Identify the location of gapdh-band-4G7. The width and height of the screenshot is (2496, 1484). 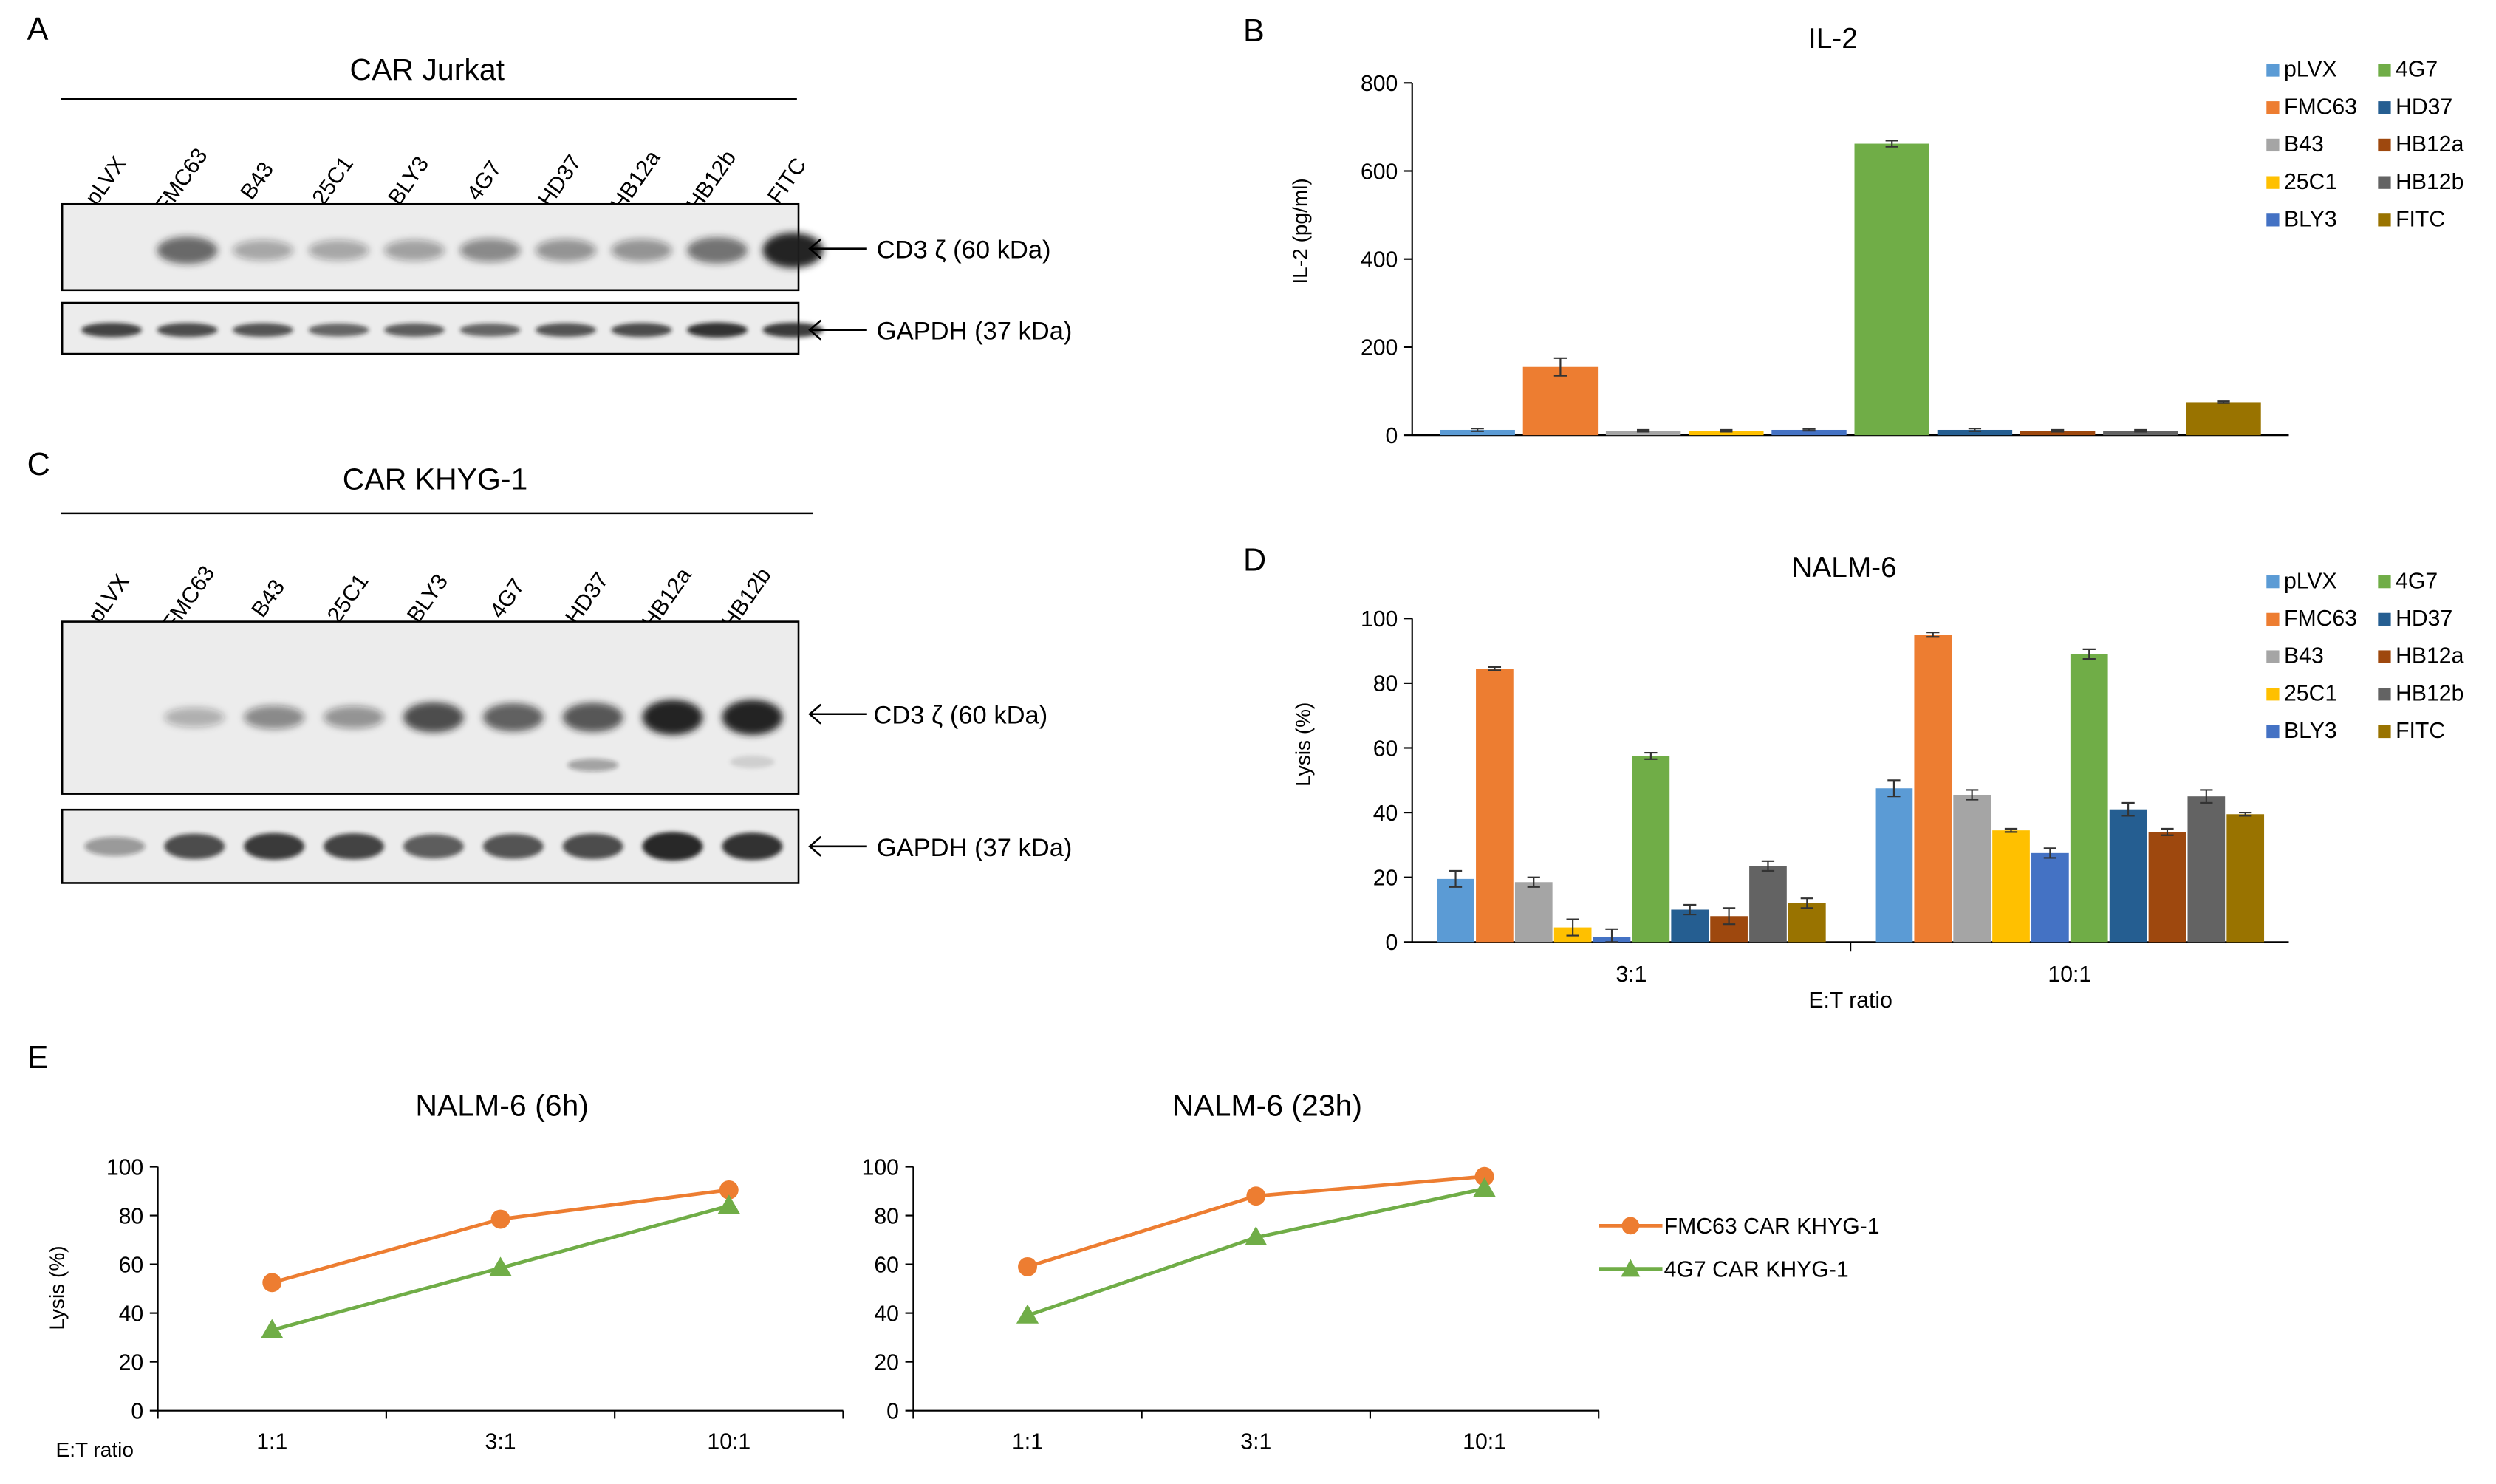
(513, 847).